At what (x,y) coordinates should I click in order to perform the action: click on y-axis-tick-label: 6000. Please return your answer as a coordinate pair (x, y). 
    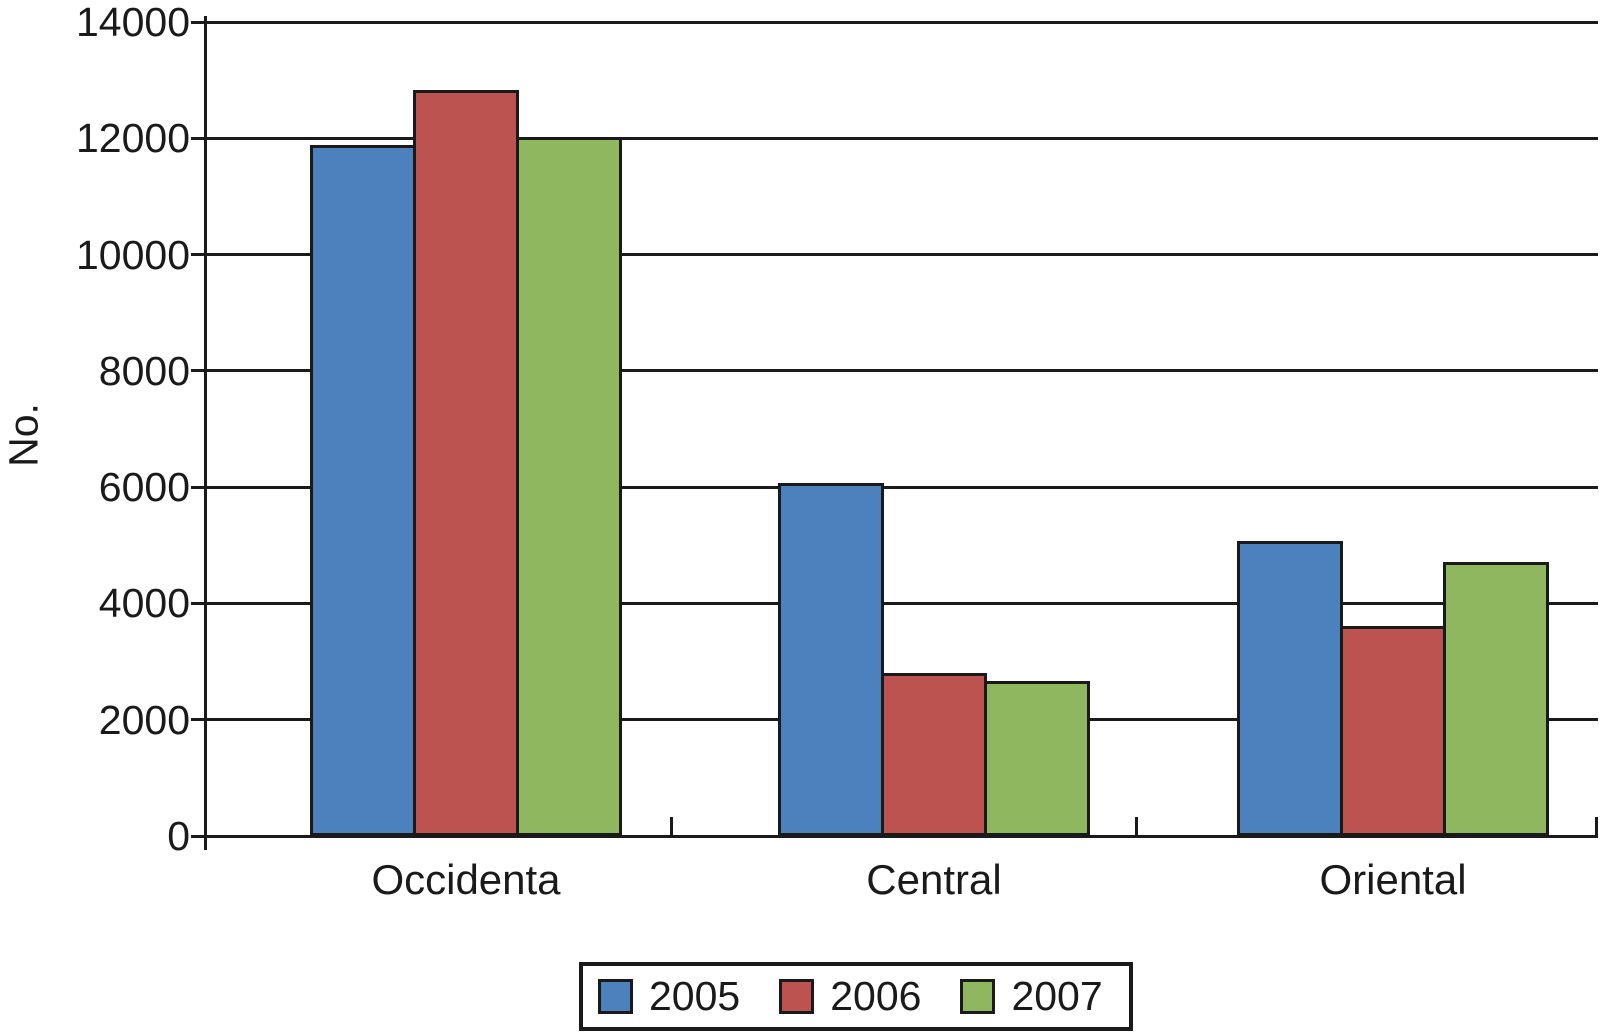
    Looking at the image, I should click on (144, 487).